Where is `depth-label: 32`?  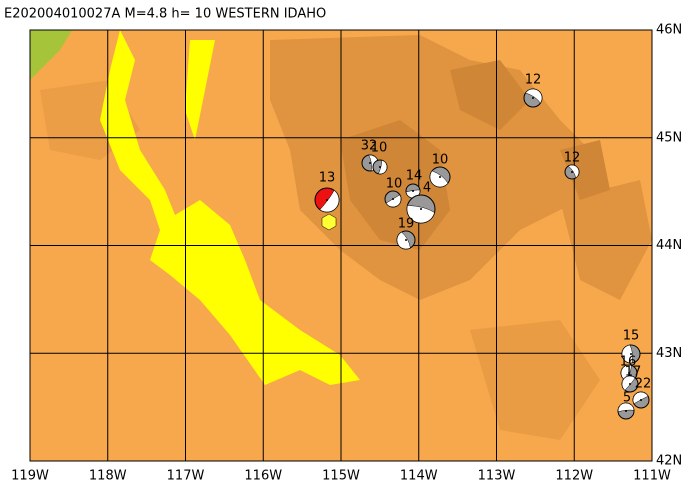 depth-label: 32 is located at coordinates (369, 146).